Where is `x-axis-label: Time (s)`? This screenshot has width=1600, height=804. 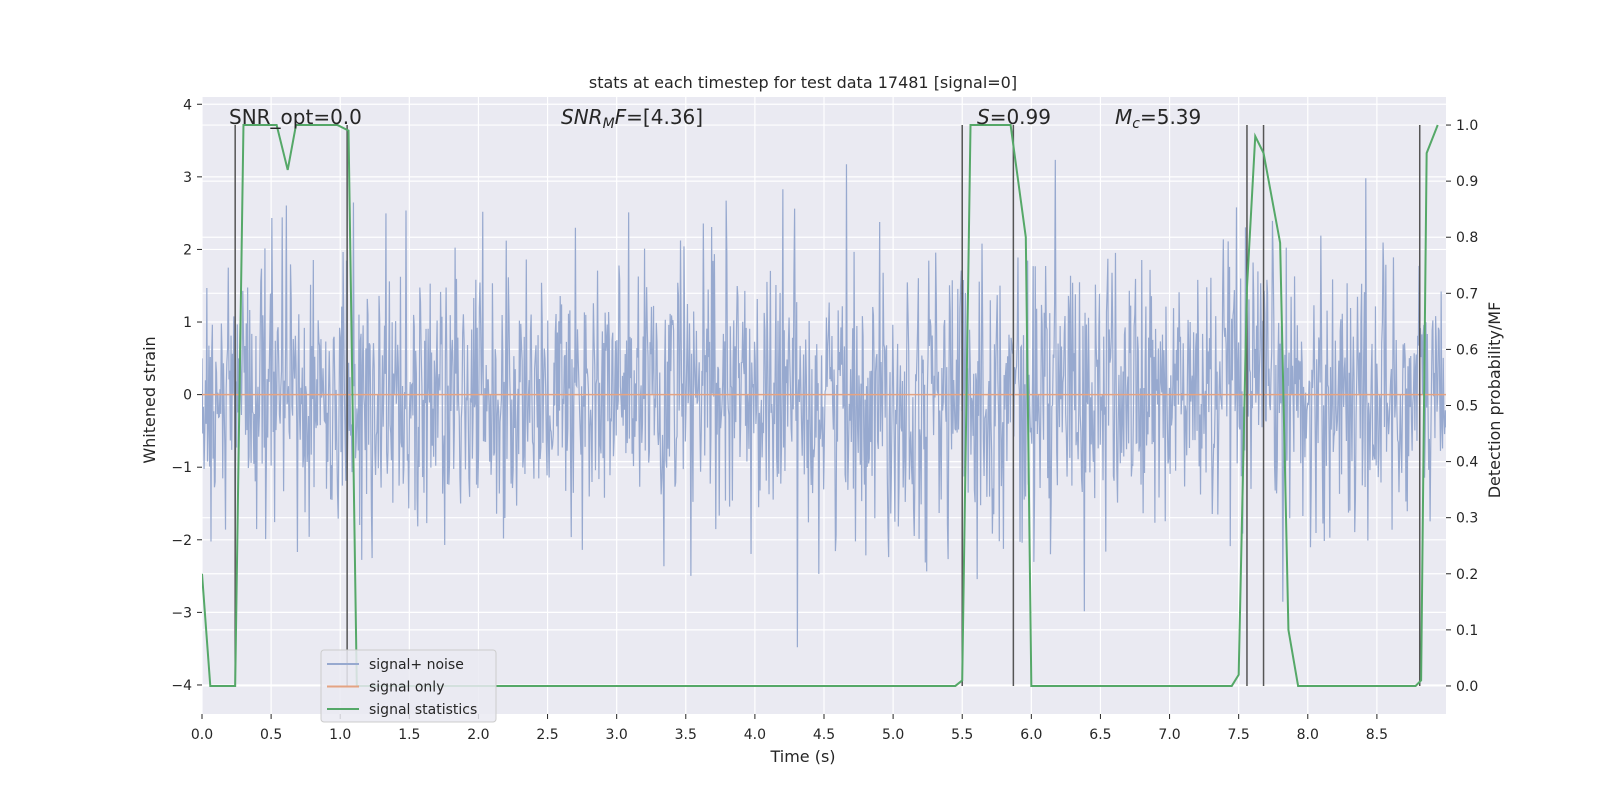
x-axis-label: Time (s) is located at coordinates (802, 756).